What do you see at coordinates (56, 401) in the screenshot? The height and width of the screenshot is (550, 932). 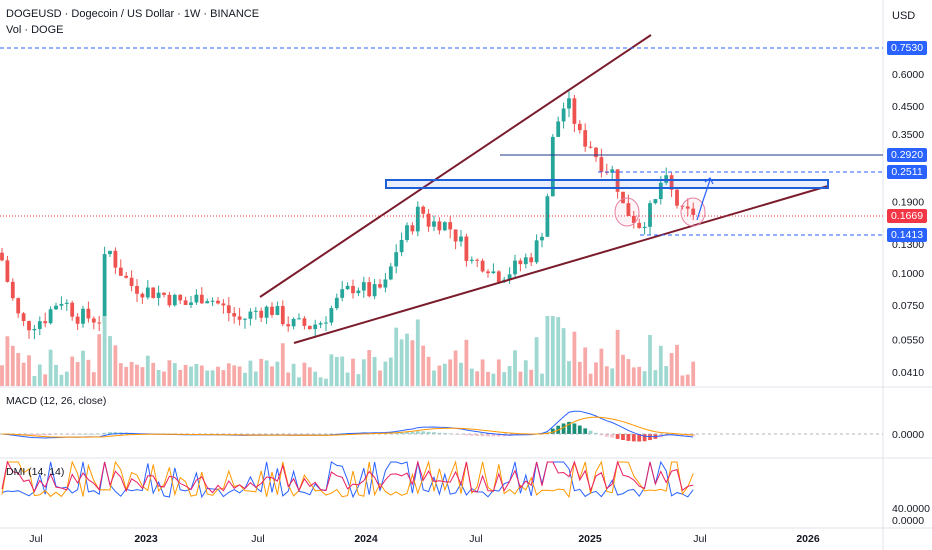 I see `macd-legend: MACD (12, 26, close)` at bounding box center [56, 401].